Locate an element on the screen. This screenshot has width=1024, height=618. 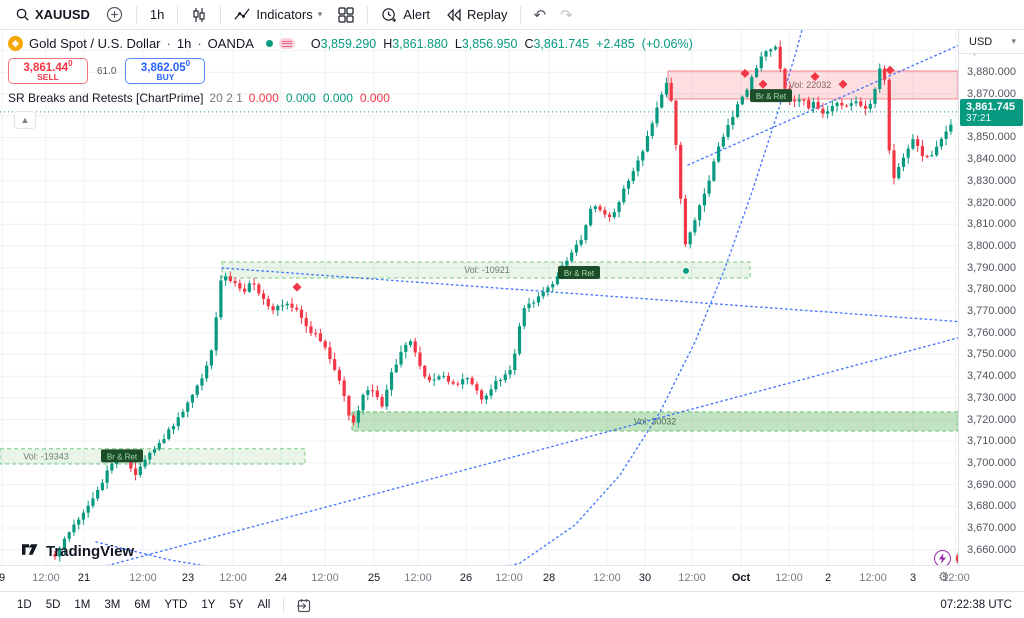
utc-time: 07:22:38 UTC is located at coordinates (976, 605).